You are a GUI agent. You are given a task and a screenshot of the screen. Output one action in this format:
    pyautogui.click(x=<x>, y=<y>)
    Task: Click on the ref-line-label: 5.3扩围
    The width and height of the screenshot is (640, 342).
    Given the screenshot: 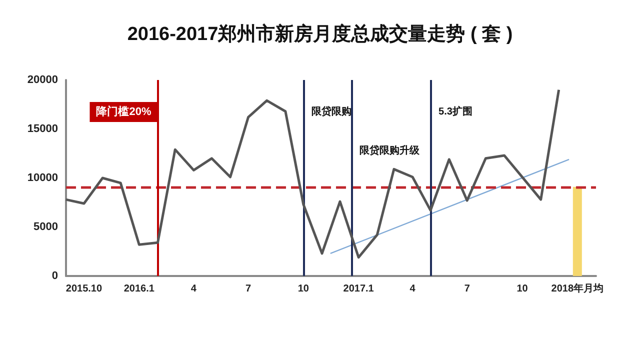 What is the action you would take?
    pyautogui.click(x=455, y=112)
    